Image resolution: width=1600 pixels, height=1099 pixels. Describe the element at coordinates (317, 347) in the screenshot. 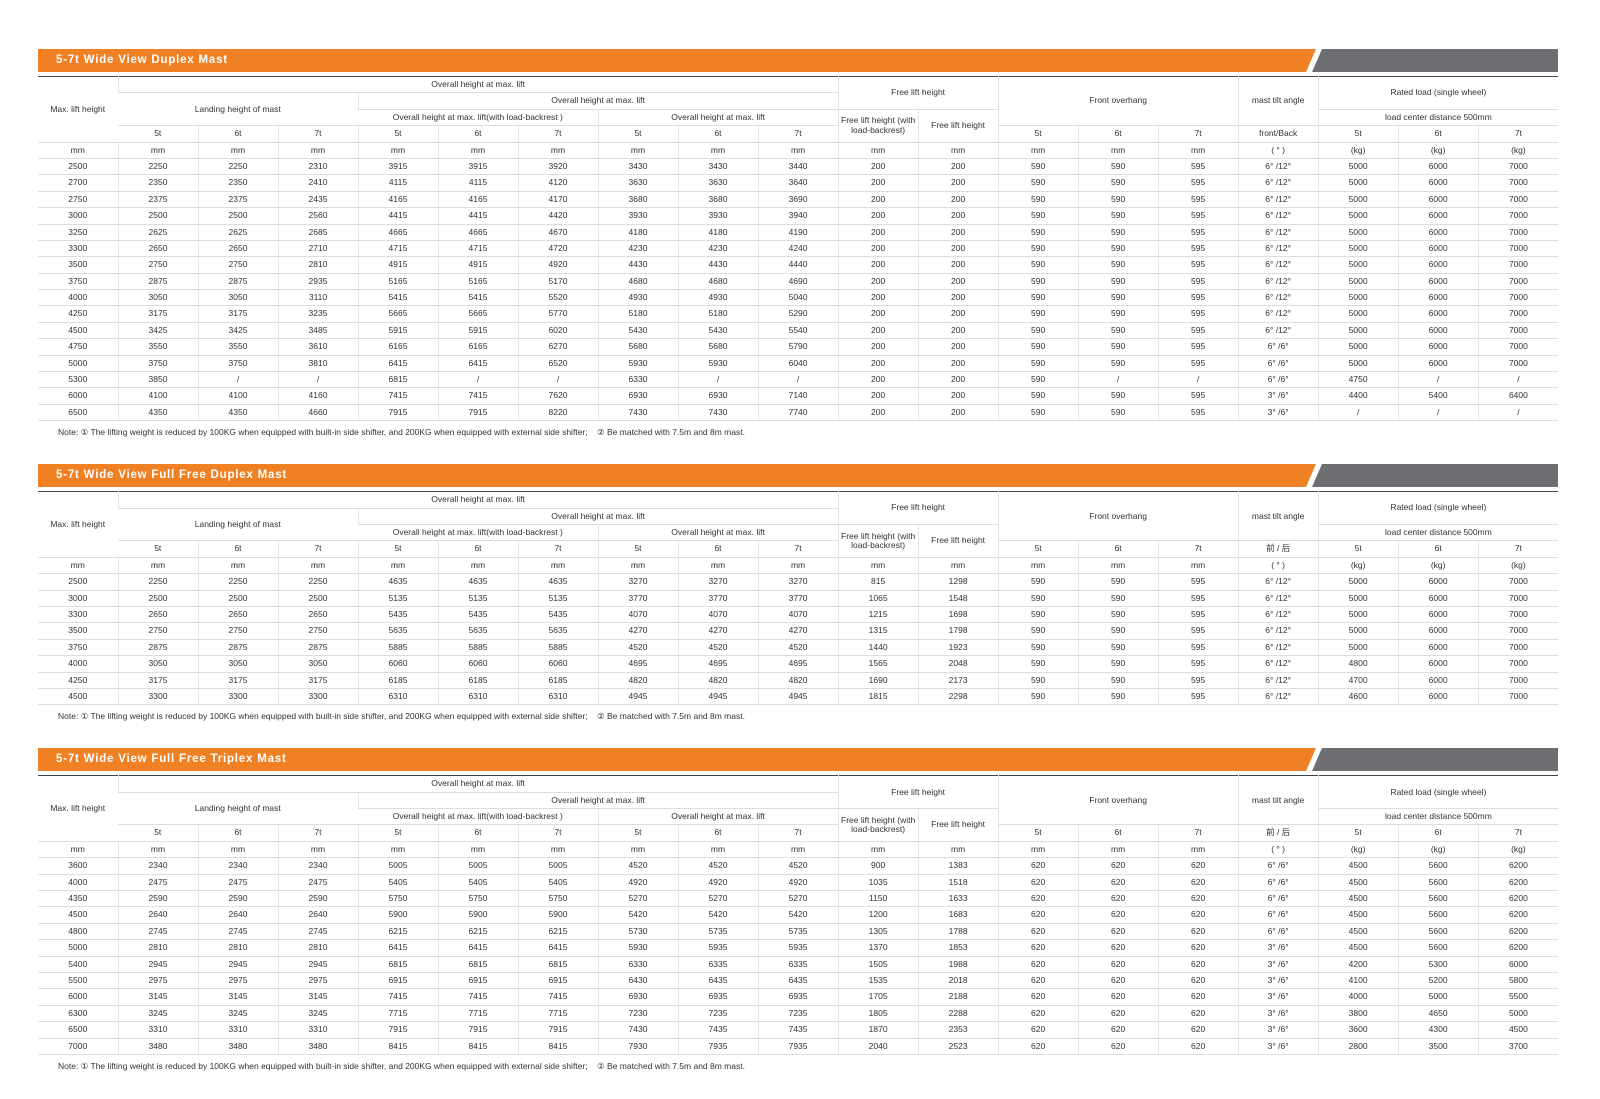

I see `data-cell: 3610` at that location.